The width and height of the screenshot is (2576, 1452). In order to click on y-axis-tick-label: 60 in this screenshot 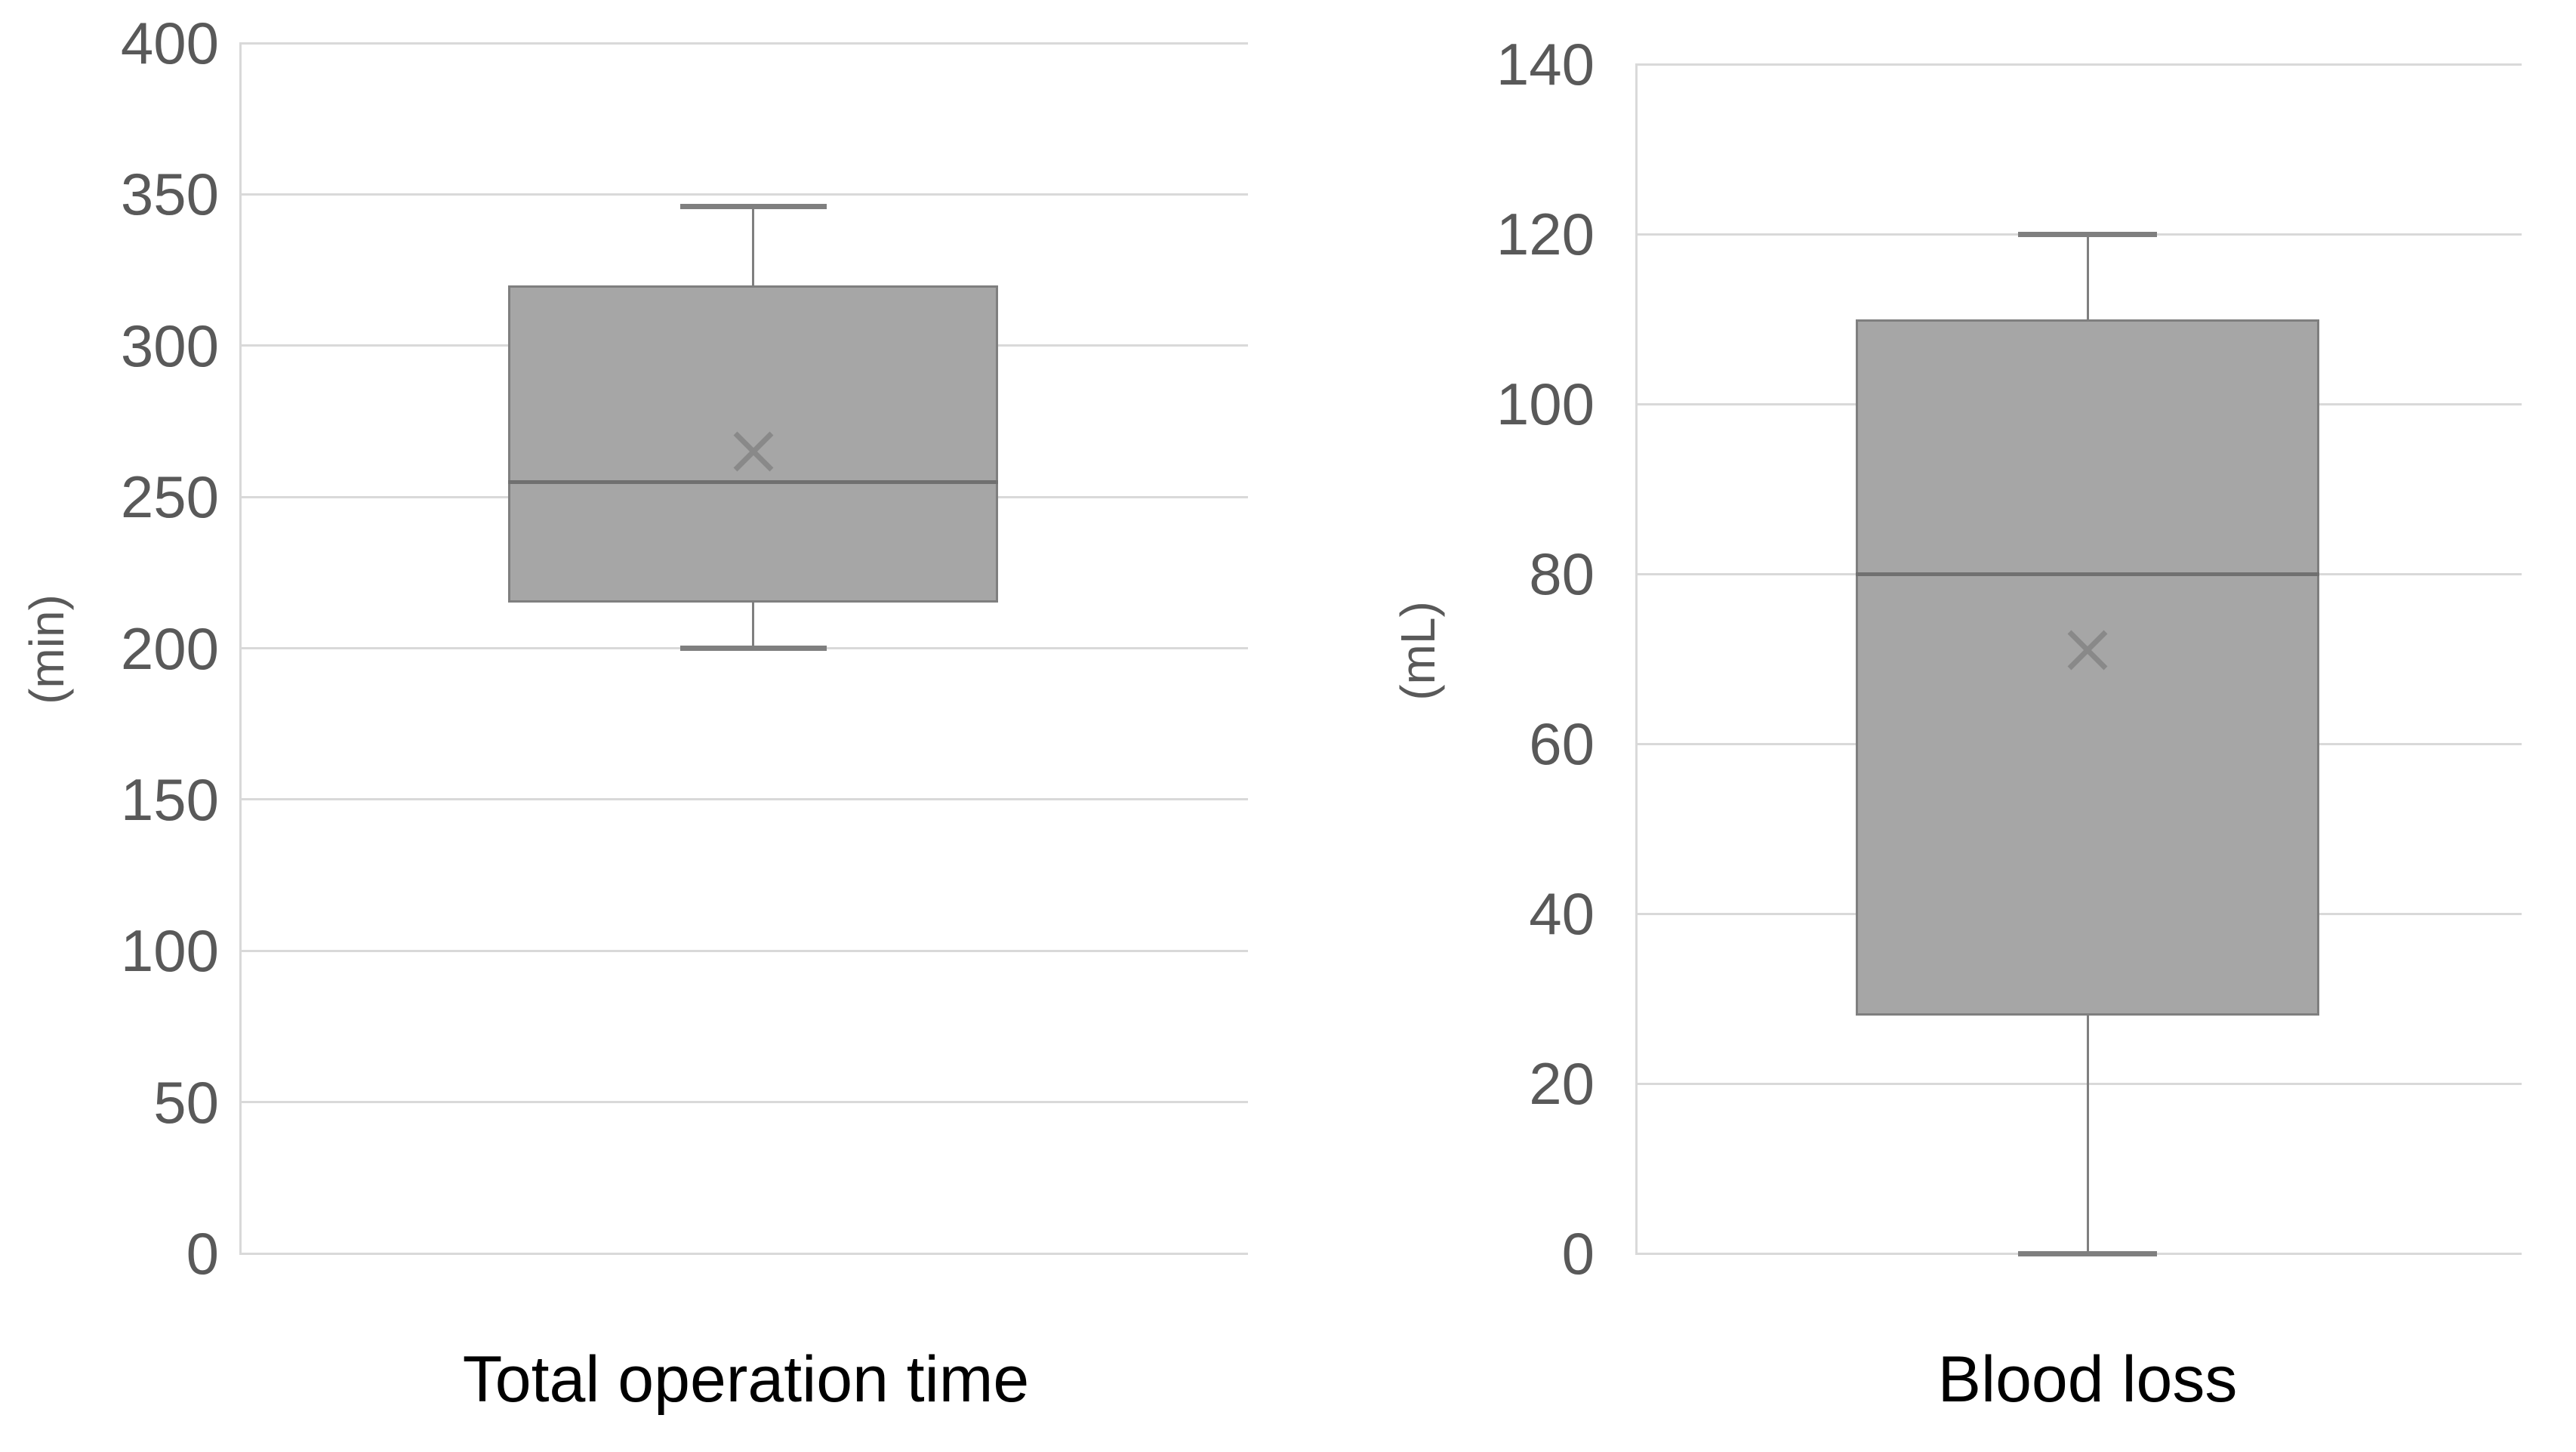, I will do `click(1562, 744)`.